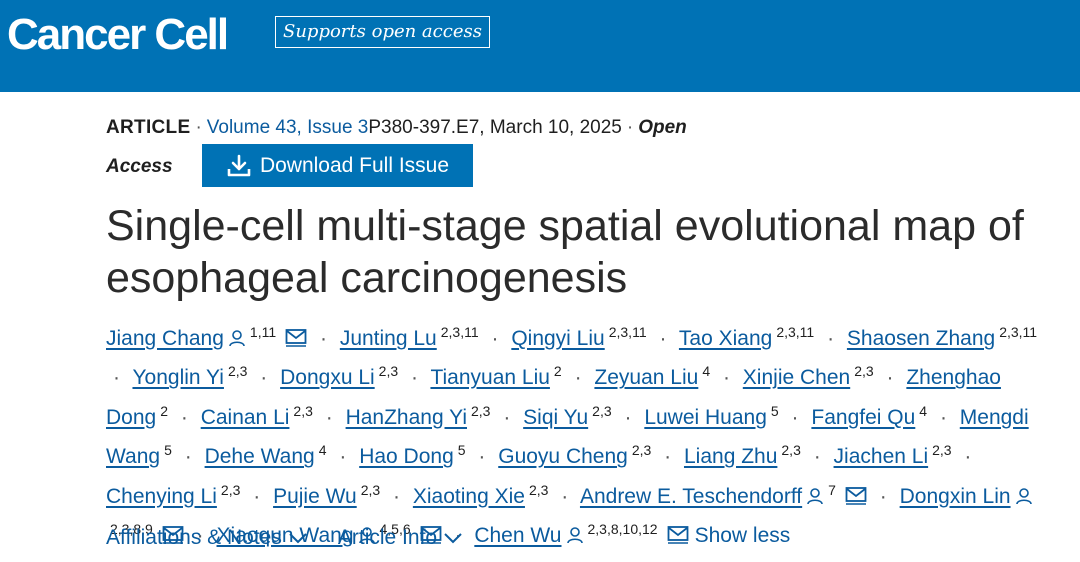  I want to click on author-item: Tianyuan Liu 2, so click(495, 376).